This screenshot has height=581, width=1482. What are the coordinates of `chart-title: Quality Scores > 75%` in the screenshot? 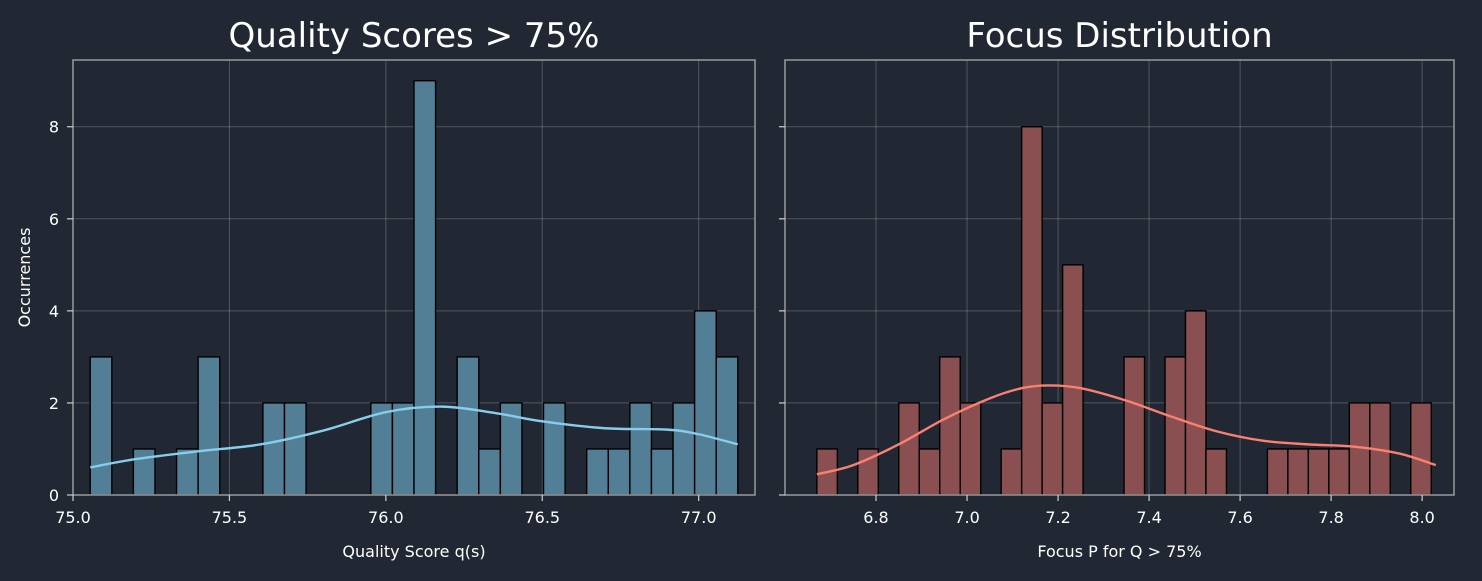 It's located at (414, 36).